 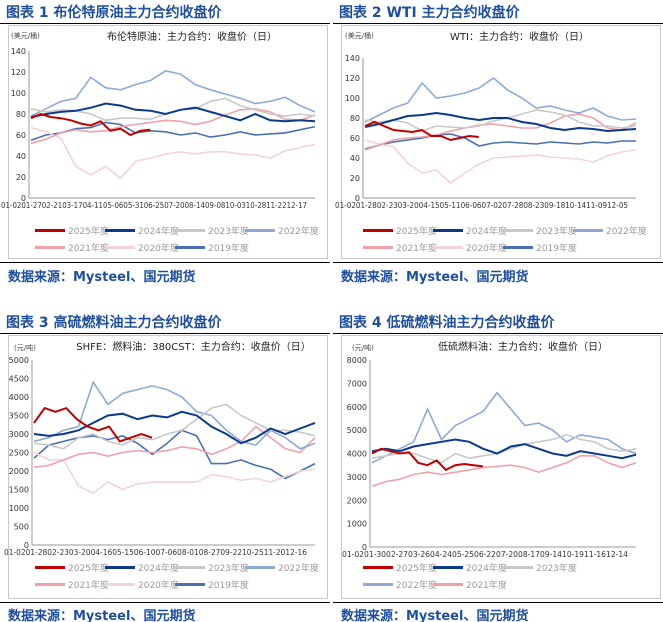 I want to click on x-tick-label: 05-11, so click(x=450, y=205).